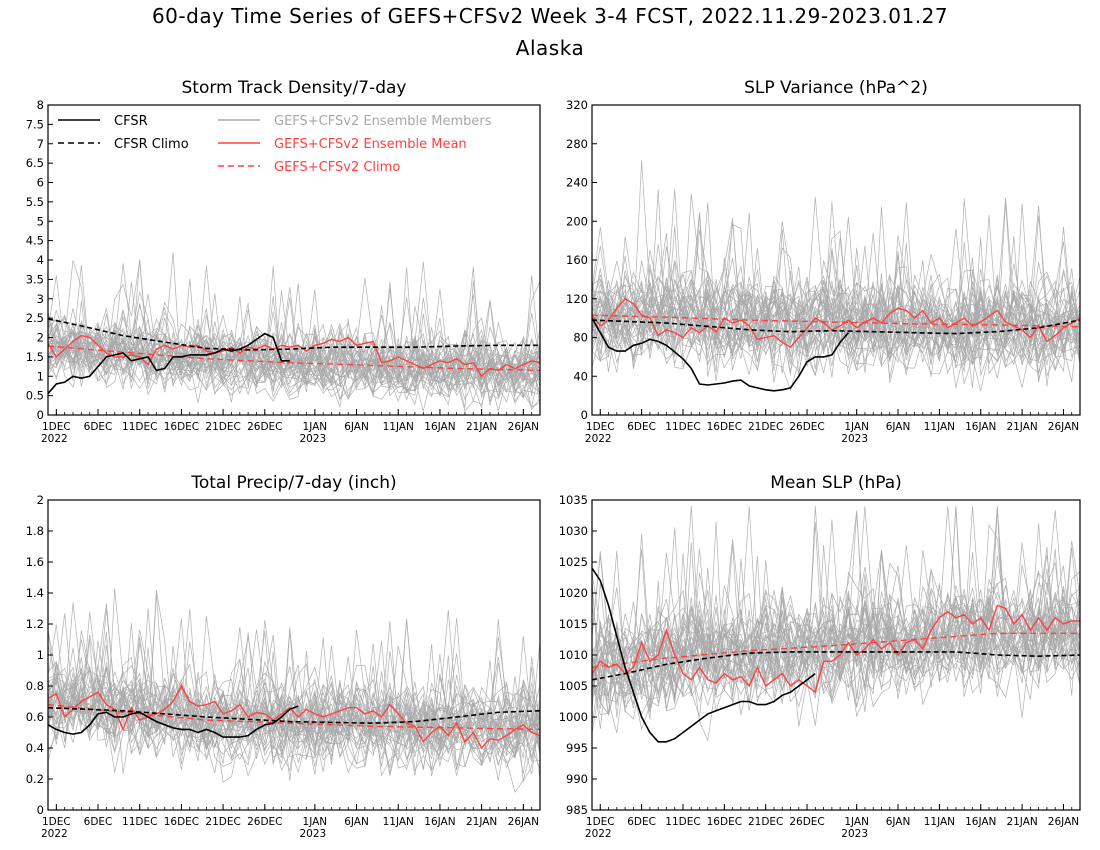 Image resolution: width=1100 pixels, height=850 pixels. What do you see at coordinates (337, 167) in the screenshot?
I see `legend-label-gefs-climo: GEFS+CFSv2 Climo` at bounding box center [337, 167].